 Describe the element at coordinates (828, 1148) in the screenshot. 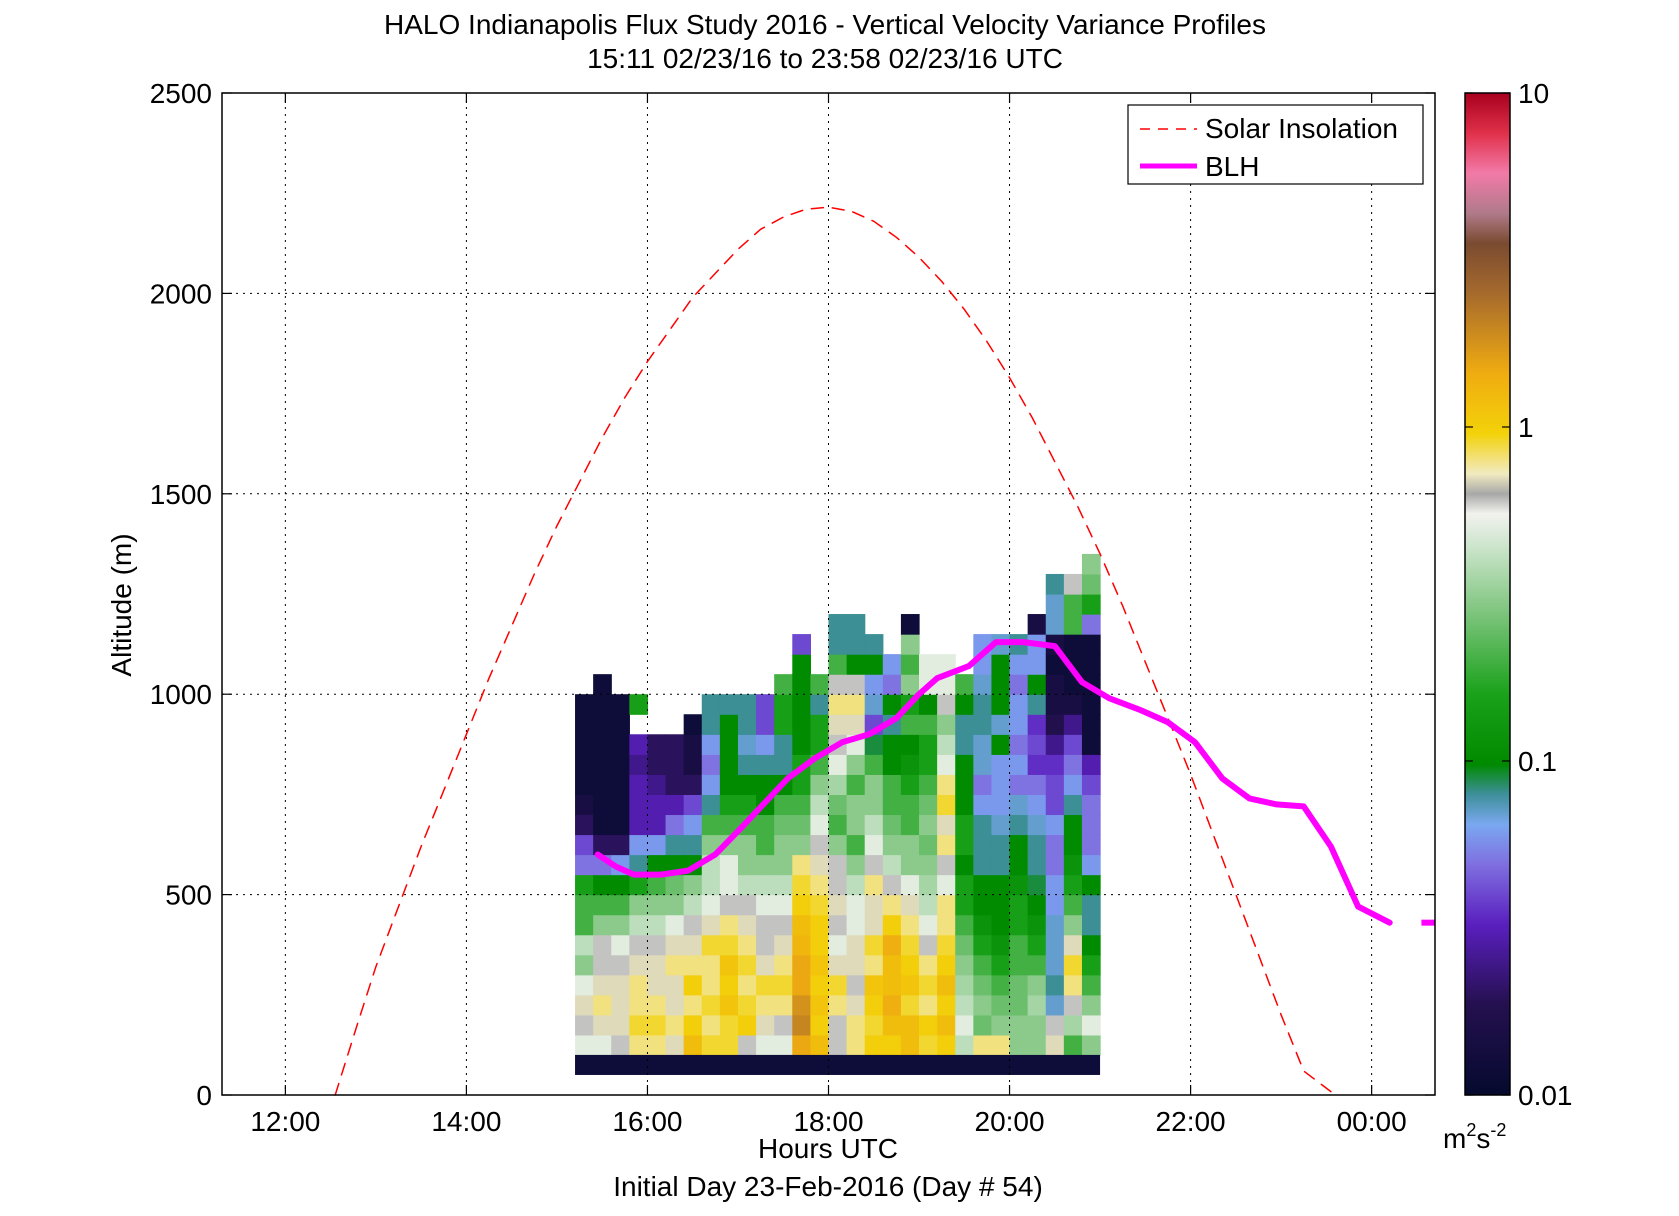

I see `x-axis-label: Hours UTC` at that location.